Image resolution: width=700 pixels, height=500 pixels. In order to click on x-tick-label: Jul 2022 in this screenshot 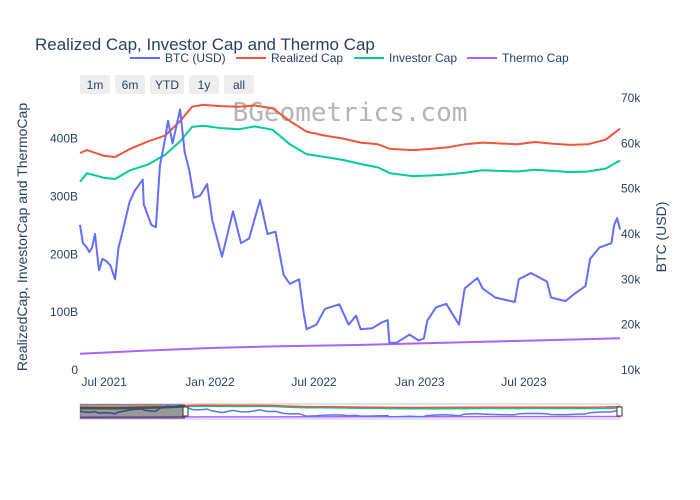, I will do `click(314, 382)`.